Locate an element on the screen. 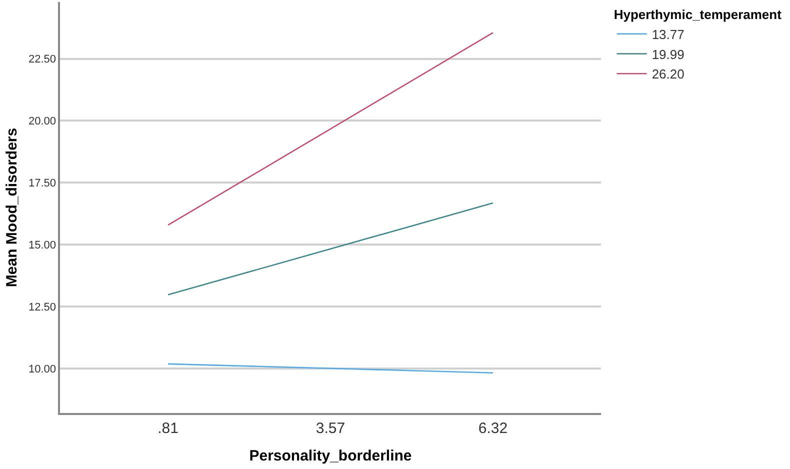 The width and height of the screenshot is (790, 469). legend-label: 19.99 is located at coordinates (668, 54).